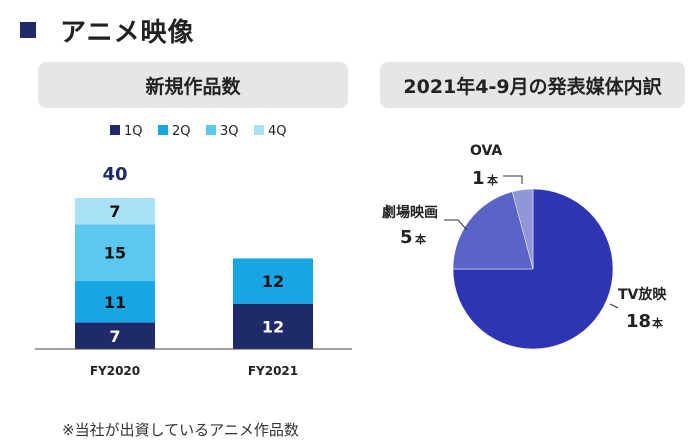 Image resolution: width=700 pixels, height=447 pixels. Describe the element at coordinates (642, 294) in the screenshot. I see `pie-label-name-TV放映: TV放映` at that location.